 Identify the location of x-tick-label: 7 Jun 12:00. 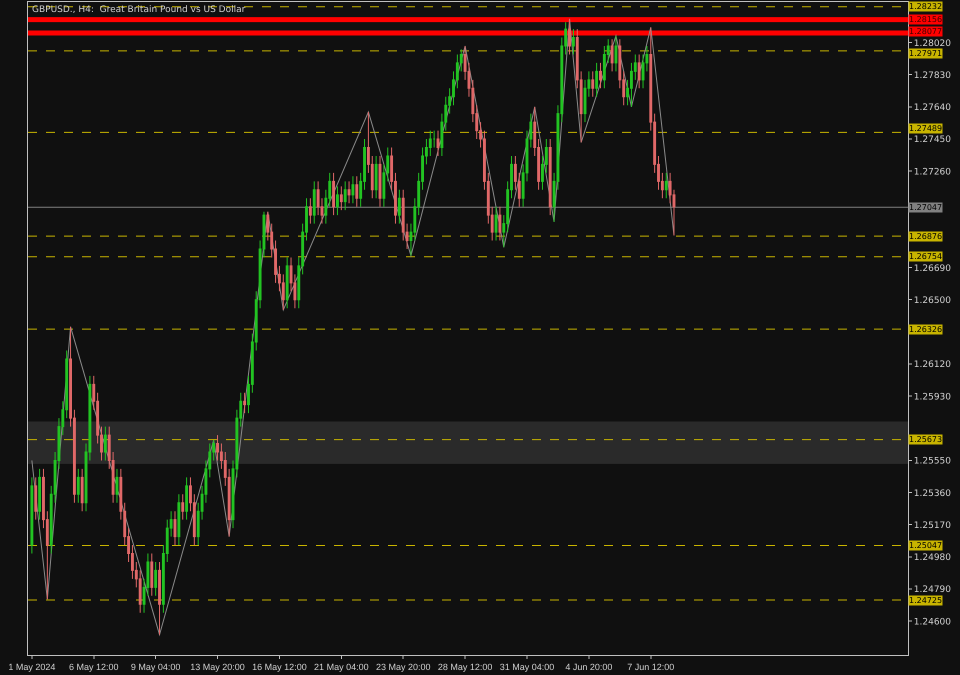
(650, 667).